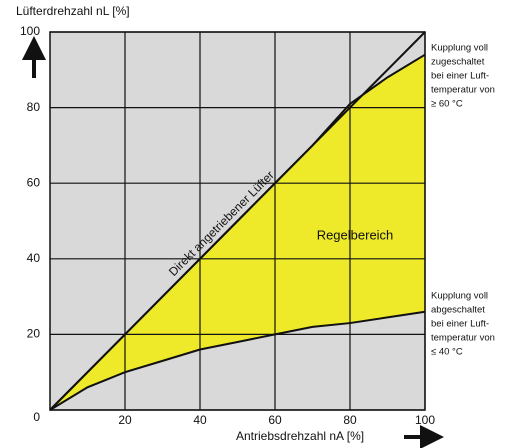 Image resolution: width=531 pixels, height=448 pixels. What do you see at coordinates (458, 310) in the screenshot?
I see `series-label: abgeschaltet` at bounding box center [458, 310].